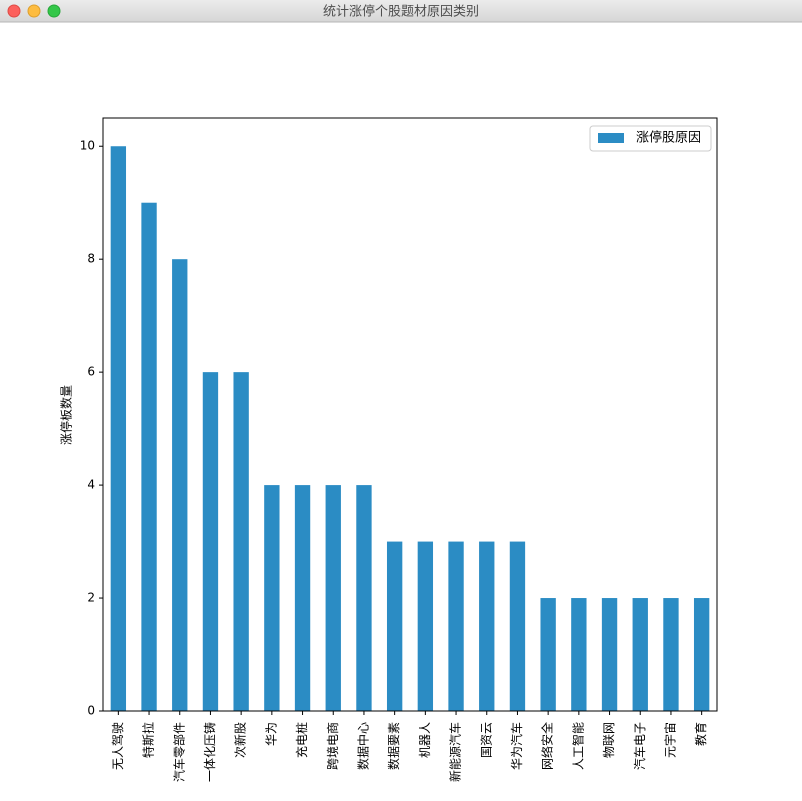  What do you see at coordinates (577, 746) in the screenshot?
I see `x-tick-label: 人工智能` at bounding box center [577, 746].